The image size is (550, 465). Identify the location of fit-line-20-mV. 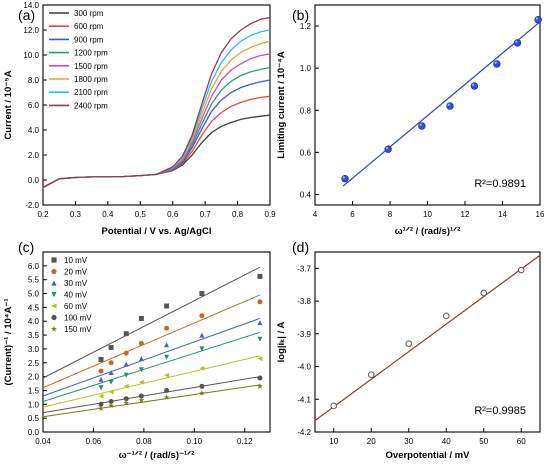
(151, 341).